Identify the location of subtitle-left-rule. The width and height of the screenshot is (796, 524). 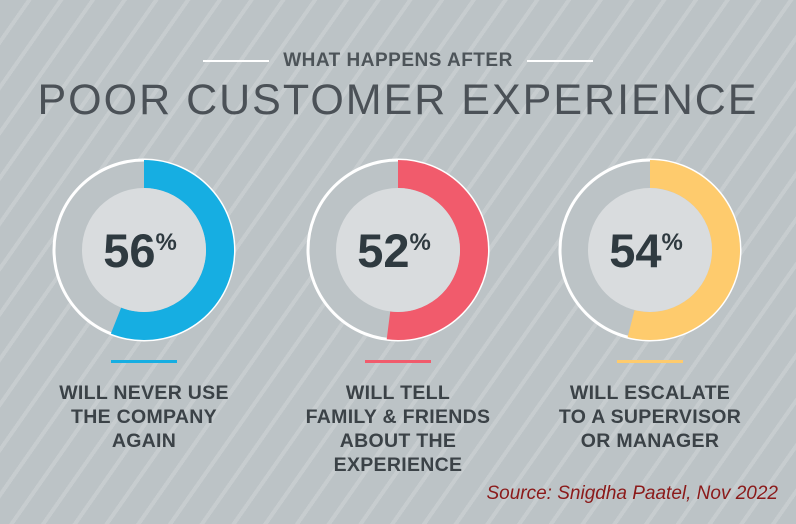
(236, 61).